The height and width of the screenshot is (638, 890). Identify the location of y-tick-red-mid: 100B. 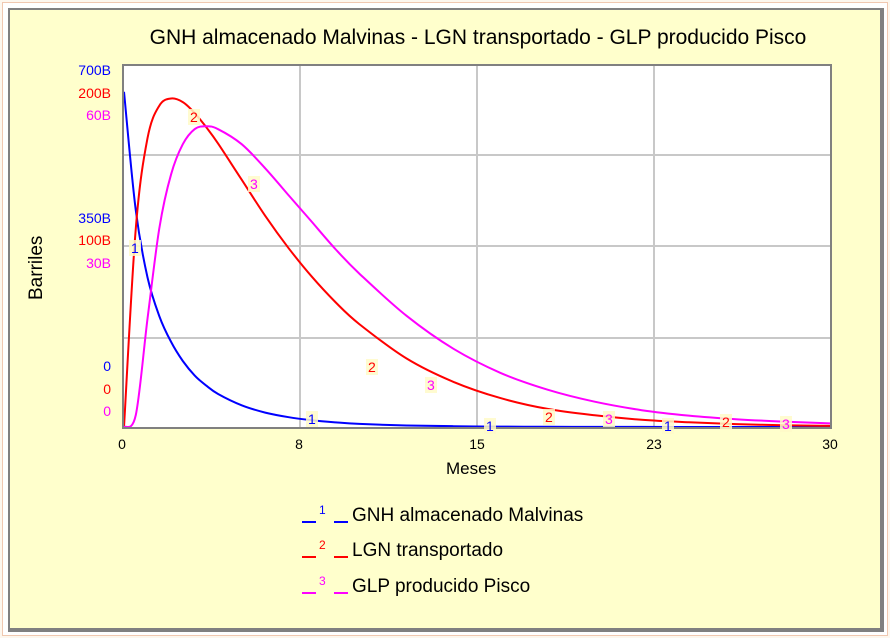
(94, 240).